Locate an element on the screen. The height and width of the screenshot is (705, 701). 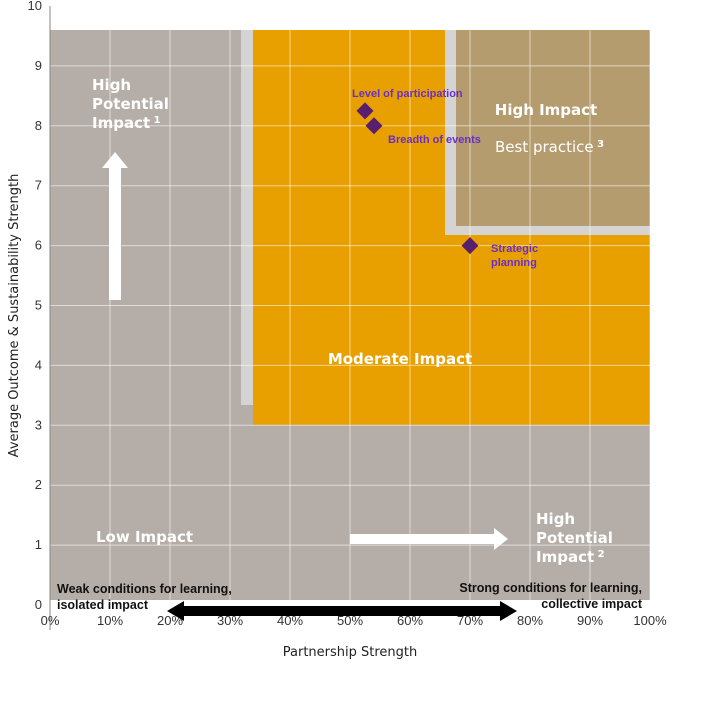
y-tick-label: 1 is located at coordinates (38, 544).